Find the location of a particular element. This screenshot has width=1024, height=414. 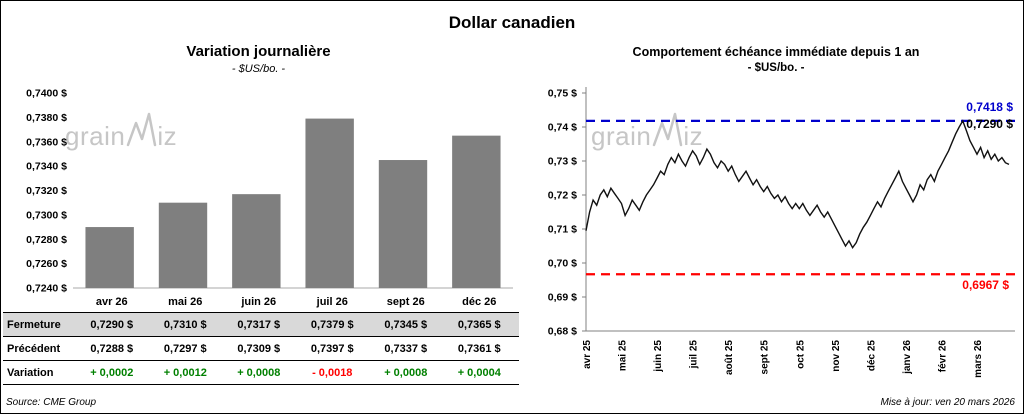

left-chart-subtitle: - $US/bo. - is located at coordinates (258, 69).